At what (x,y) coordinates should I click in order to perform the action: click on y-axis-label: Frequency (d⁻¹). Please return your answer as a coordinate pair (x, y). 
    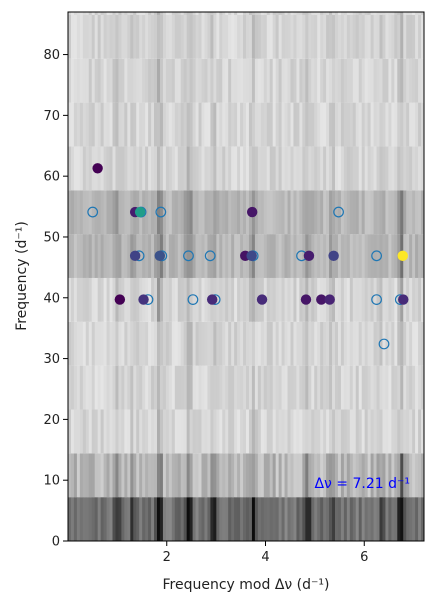
    Looking at the image, I should click on (22, 276).